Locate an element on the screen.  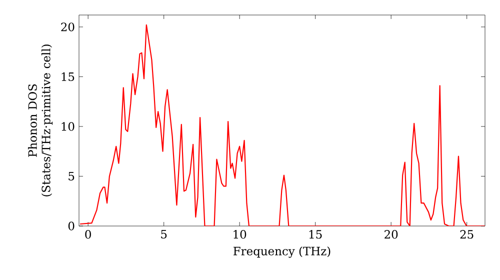
y-axis-title: Phonon DOS (States/THz·primitive cell) is located at coordinates (40, 120).